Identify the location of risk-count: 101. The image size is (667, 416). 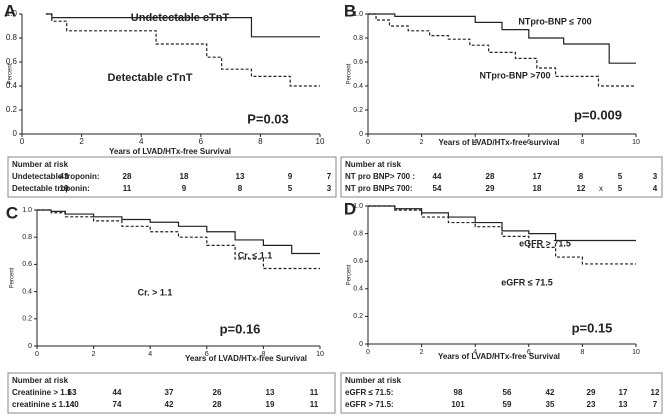
(458, 404).